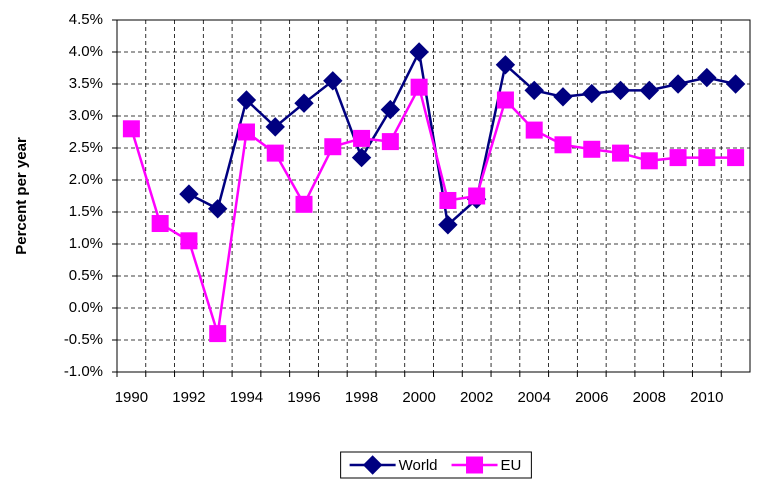  I want to click on y-tick-label: 1.0%, so click(86, 243).